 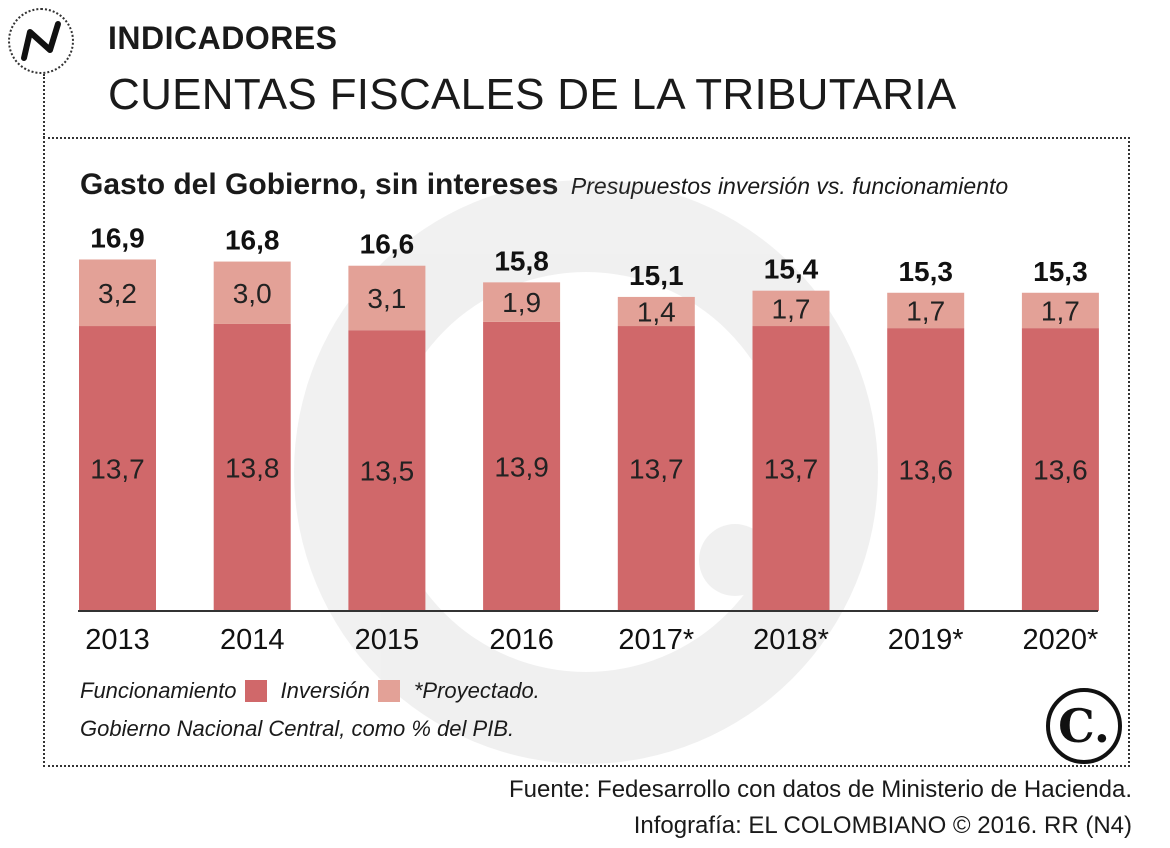 I want to click on bar-total-label: 16,9, so click(x=117, y=237).